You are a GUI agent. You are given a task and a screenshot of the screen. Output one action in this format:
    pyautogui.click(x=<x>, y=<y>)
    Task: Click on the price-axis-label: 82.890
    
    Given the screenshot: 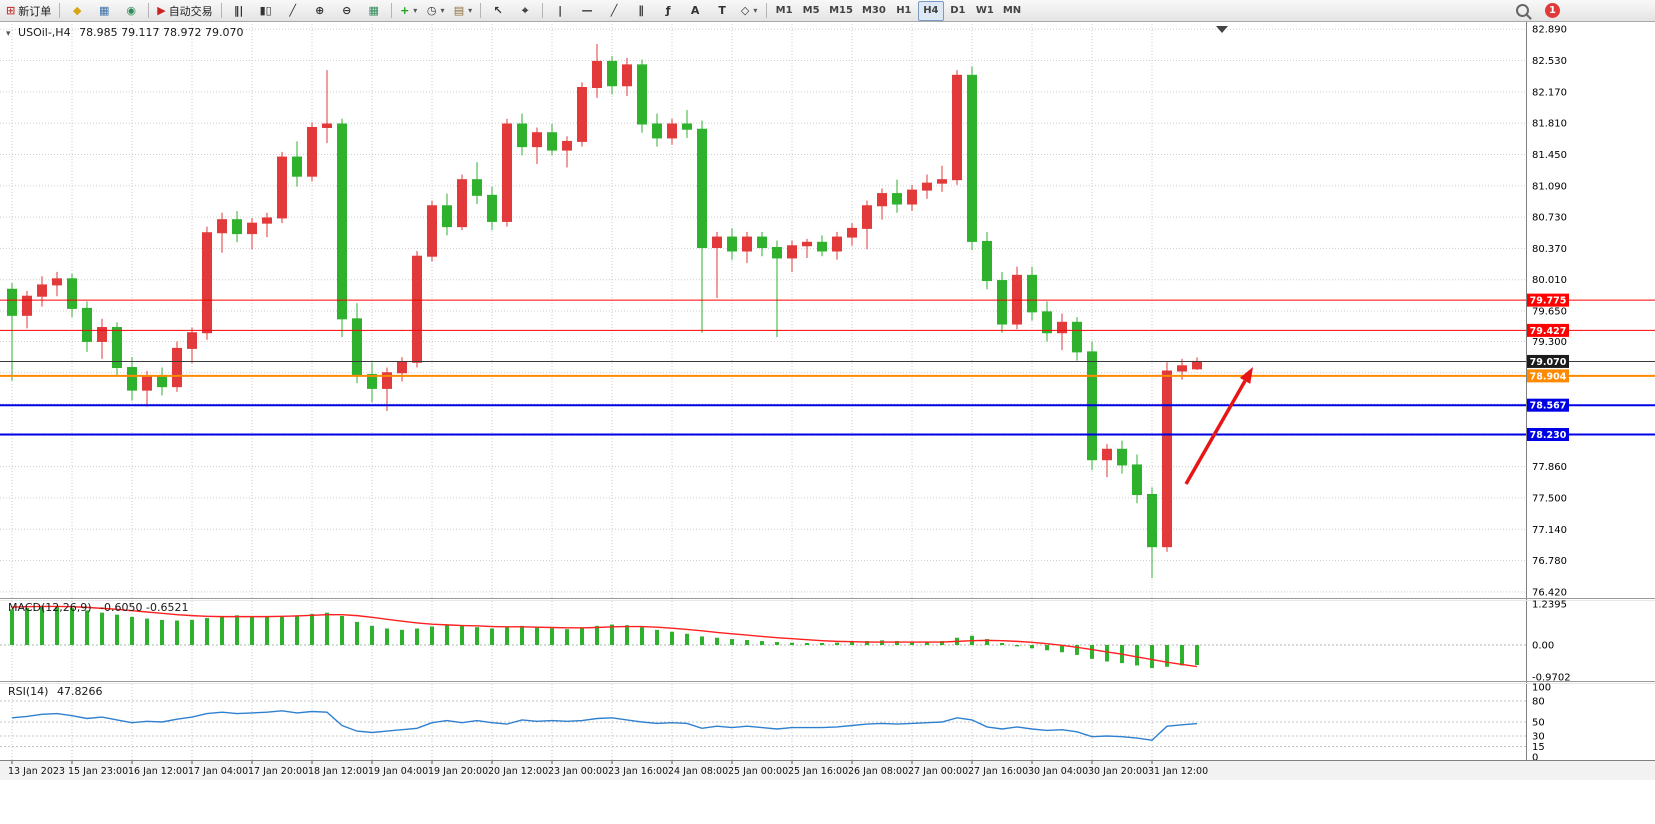 What is the action you would take?
    pyautogui.click(x=1549, y=30)
    